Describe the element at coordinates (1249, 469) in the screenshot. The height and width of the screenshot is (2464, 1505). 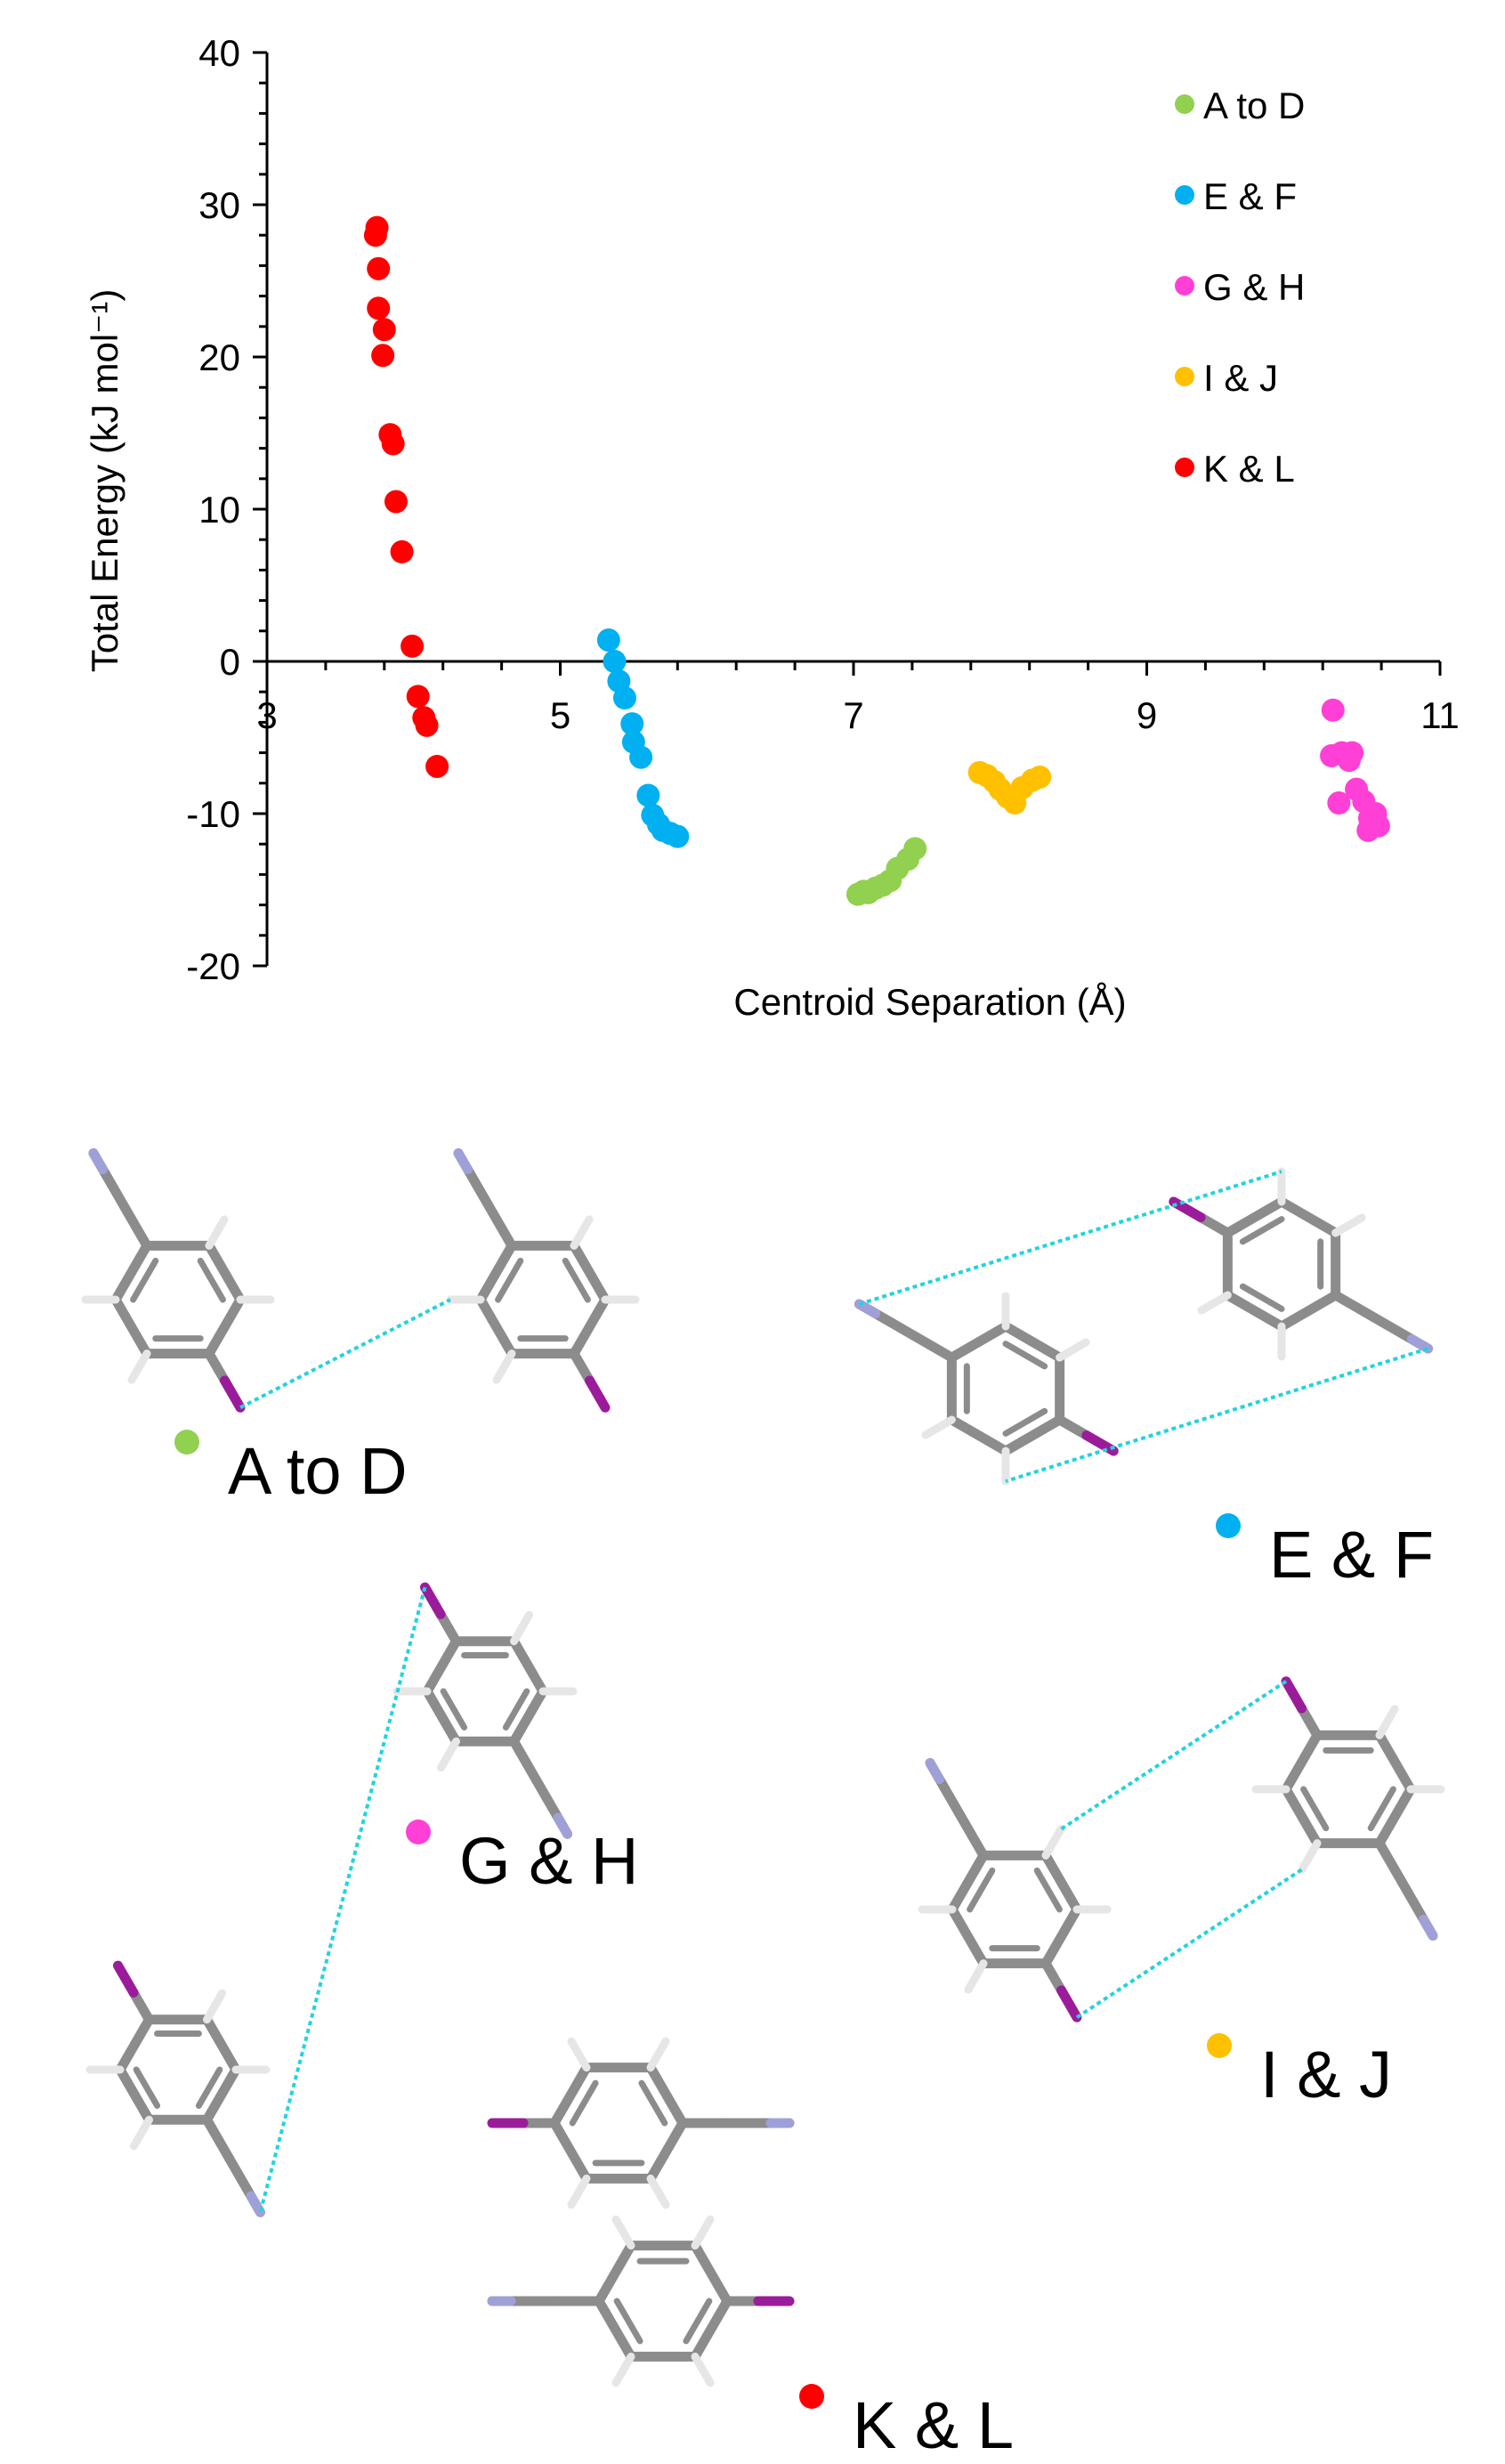
I see `legend-label: K & L` at that location.